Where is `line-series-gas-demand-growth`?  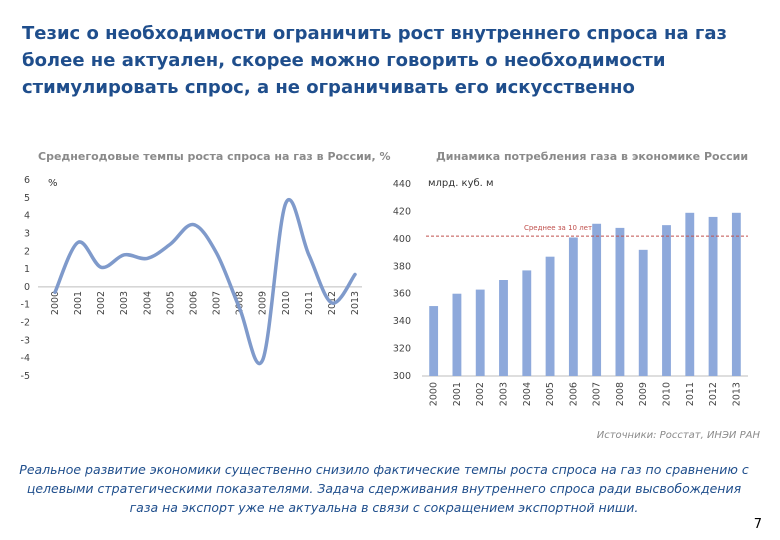
line-series-gas-demand-growth is located at coordinates (205, 282).